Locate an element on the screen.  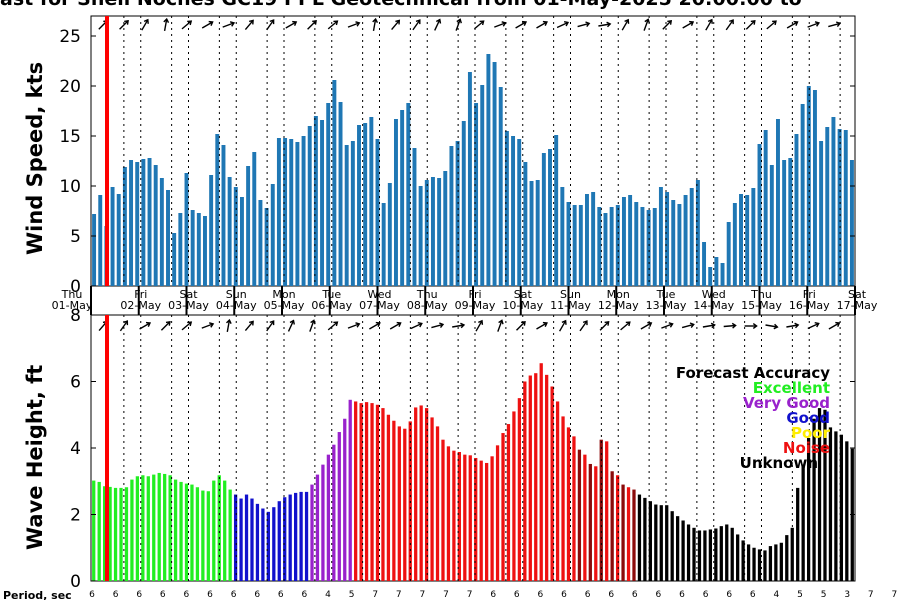
wind-ytick-label: 15 is located at coordinates (70, 137).